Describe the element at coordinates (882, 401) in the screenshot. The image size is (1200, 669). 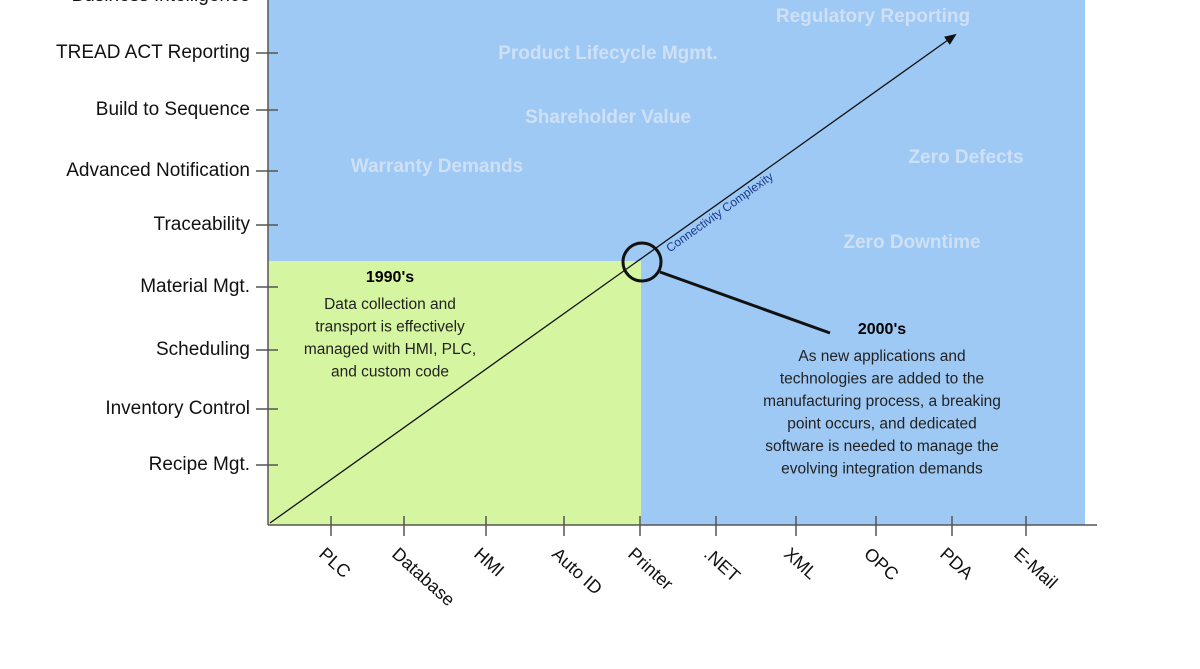
I see `era-text: manufacturing process, a breaking` at that location.